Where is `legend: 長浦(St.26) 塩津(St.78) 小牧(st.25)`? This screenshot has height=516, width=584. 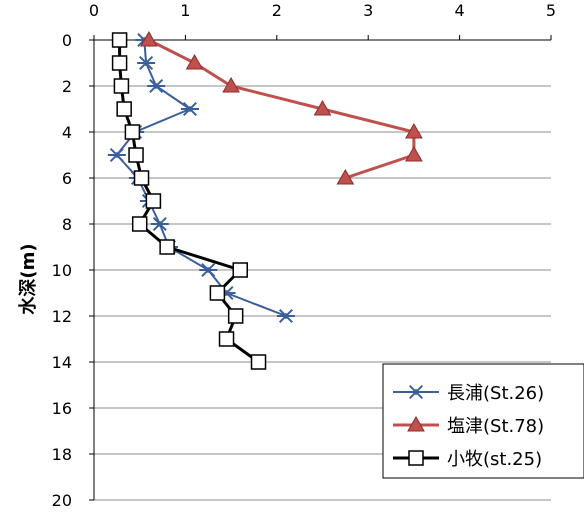 legend: 長浦(St.26) 塩津(St.78) 小牧(st.25) is located at coordinates (483, 421).